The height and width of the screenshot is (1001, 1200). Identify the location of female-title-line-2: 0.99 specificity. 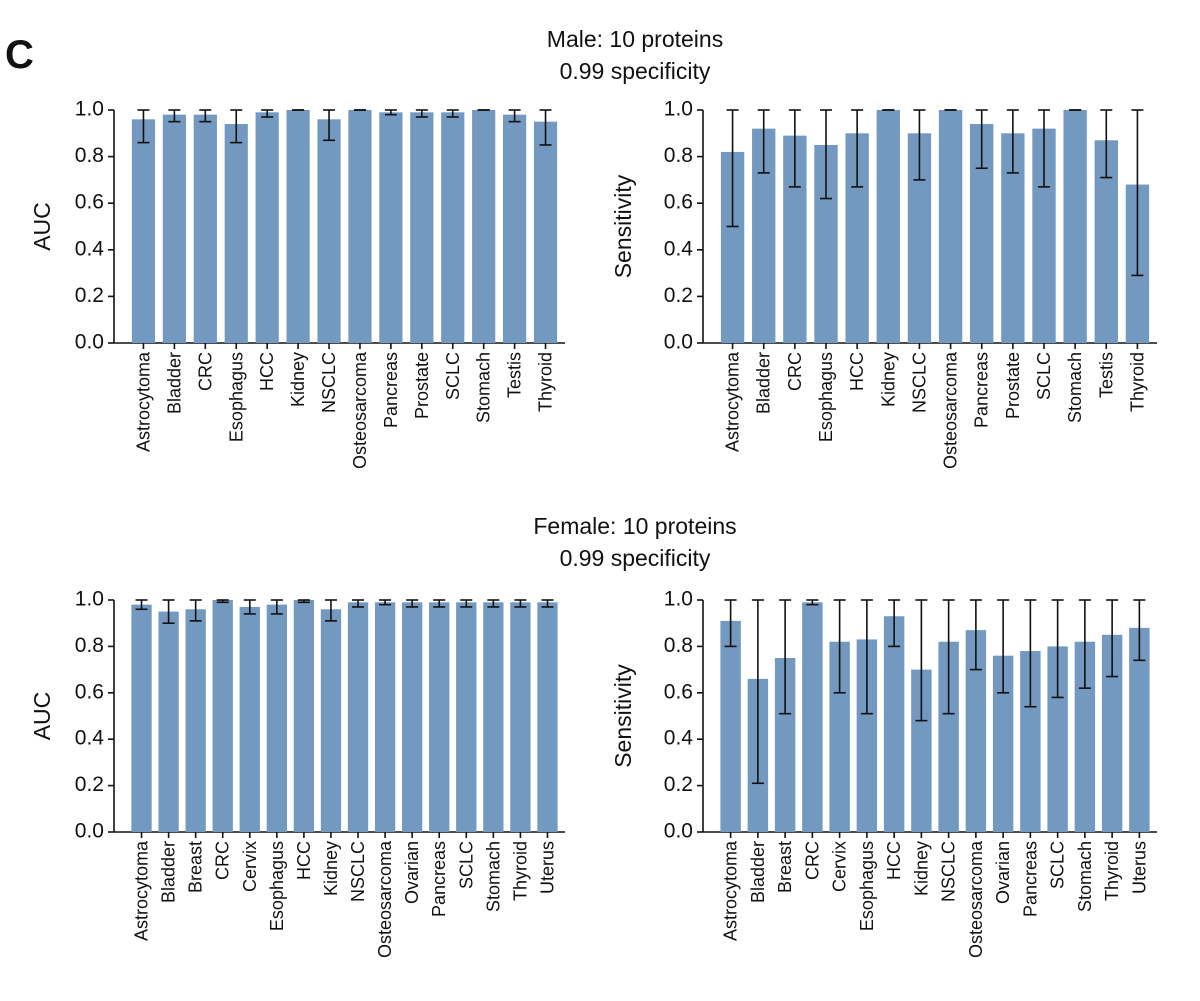
(635, 558).